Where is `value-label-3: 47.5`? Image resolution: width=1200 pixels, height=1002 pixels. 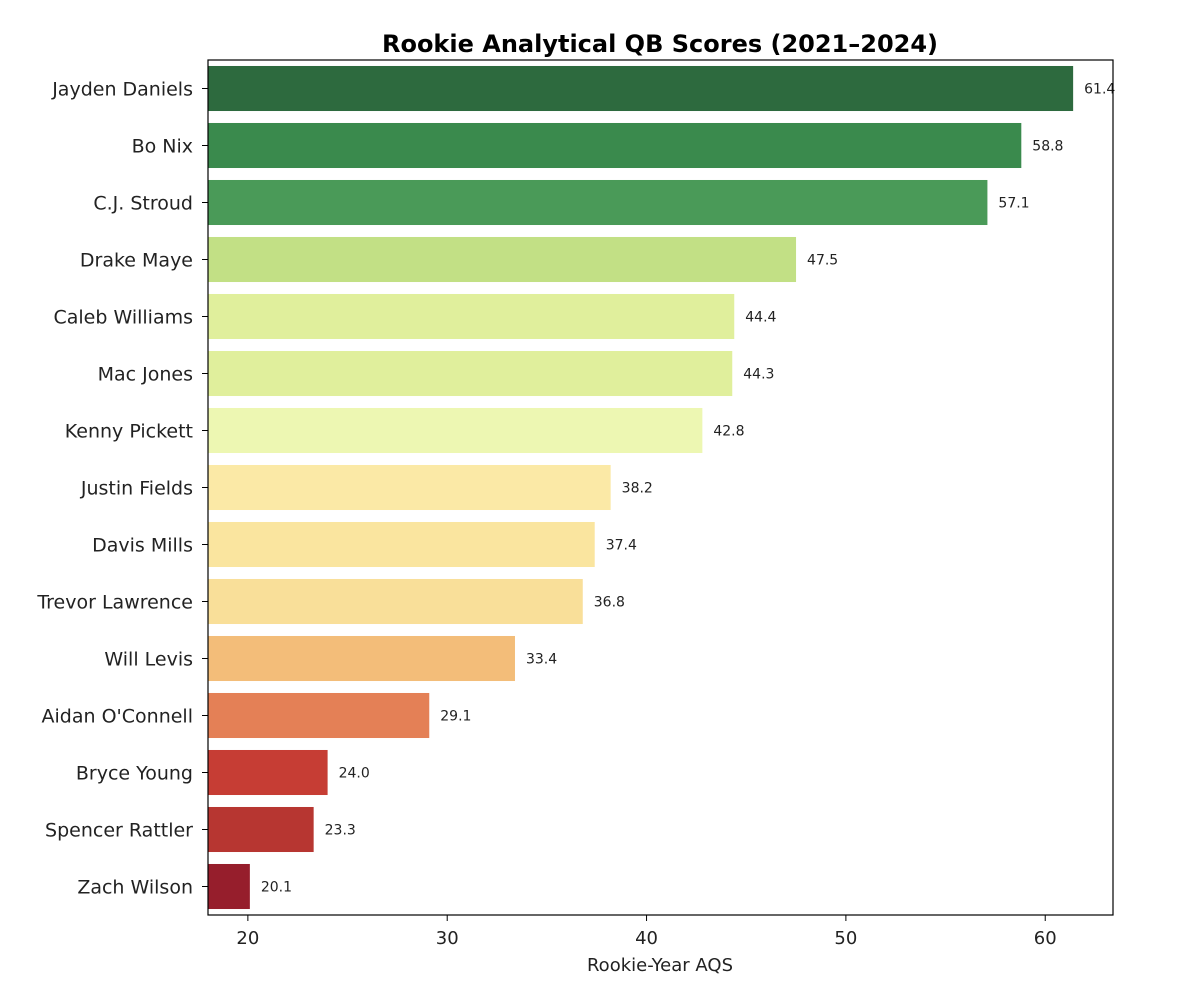 value-label-3: 47.5 is located at coordinates (822, 261).